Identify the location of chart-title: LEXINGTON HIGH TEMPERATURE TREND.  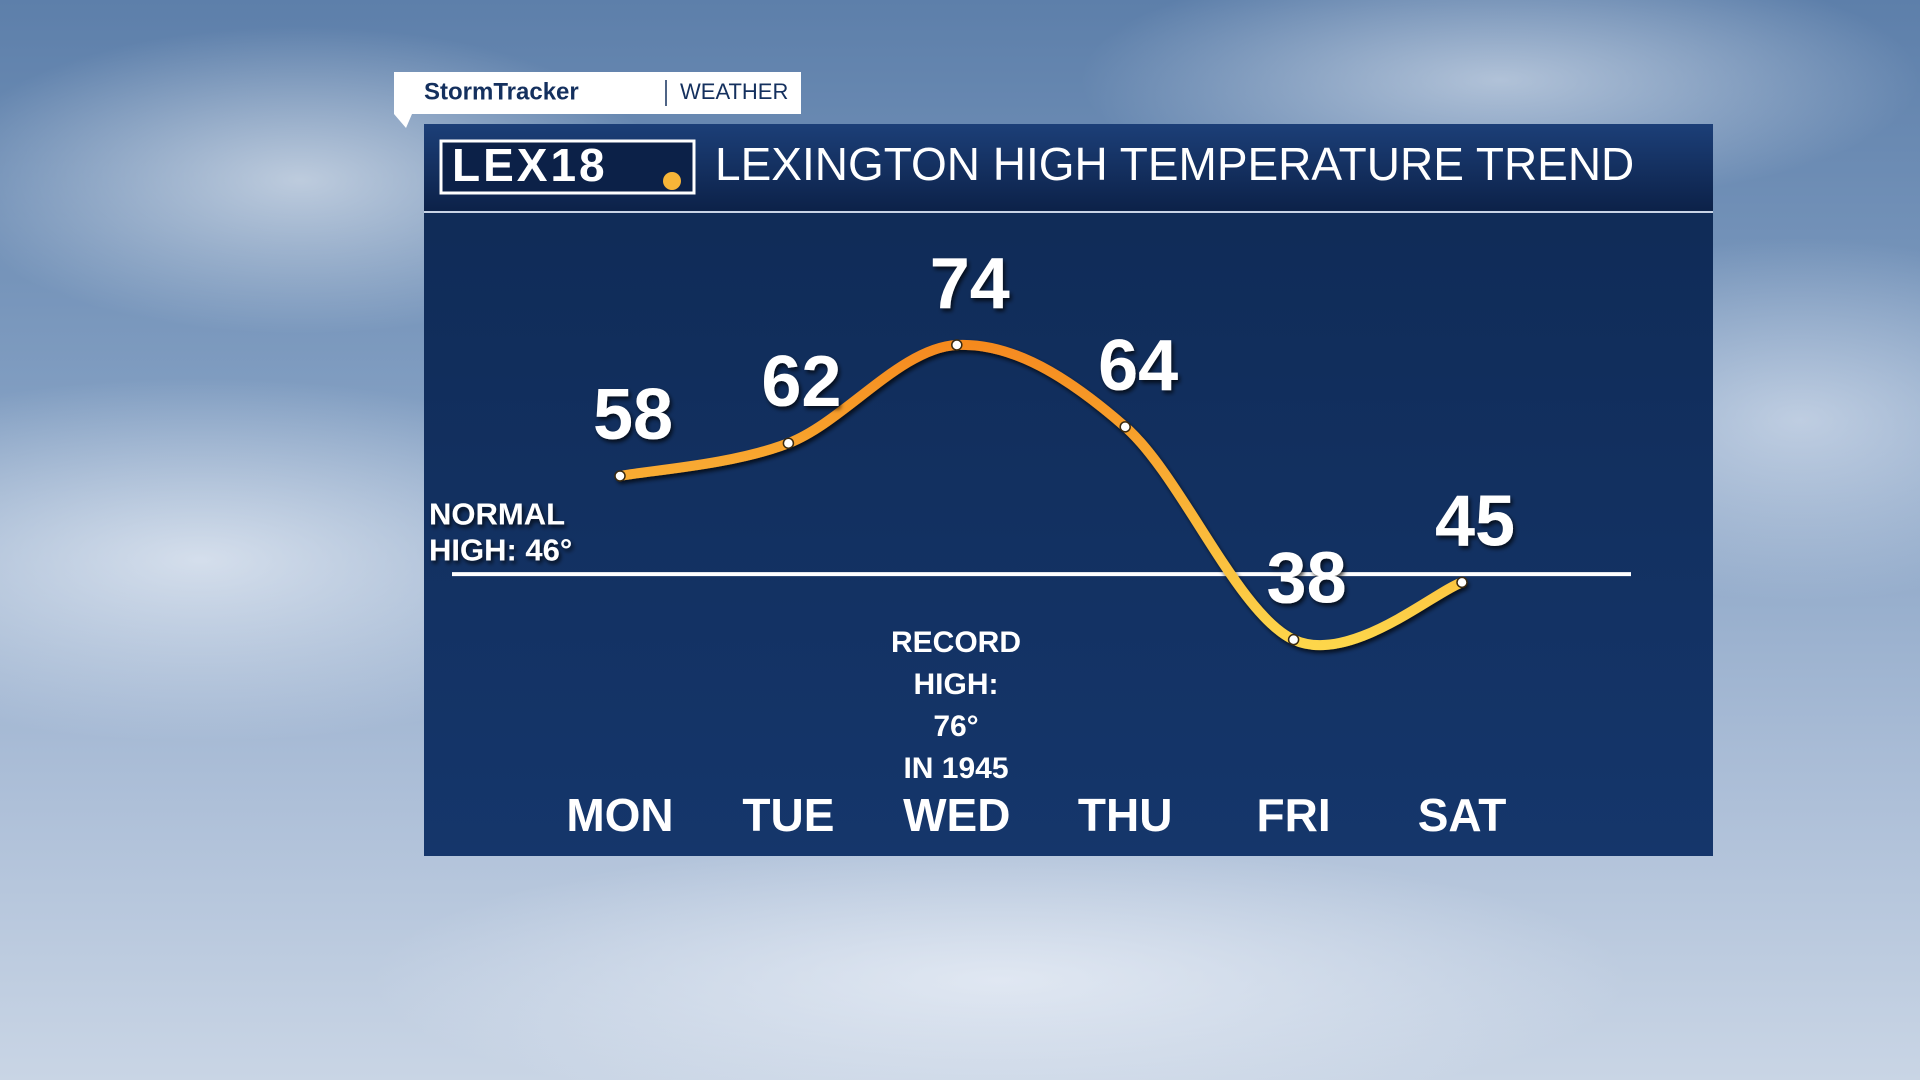
(1174, 164).